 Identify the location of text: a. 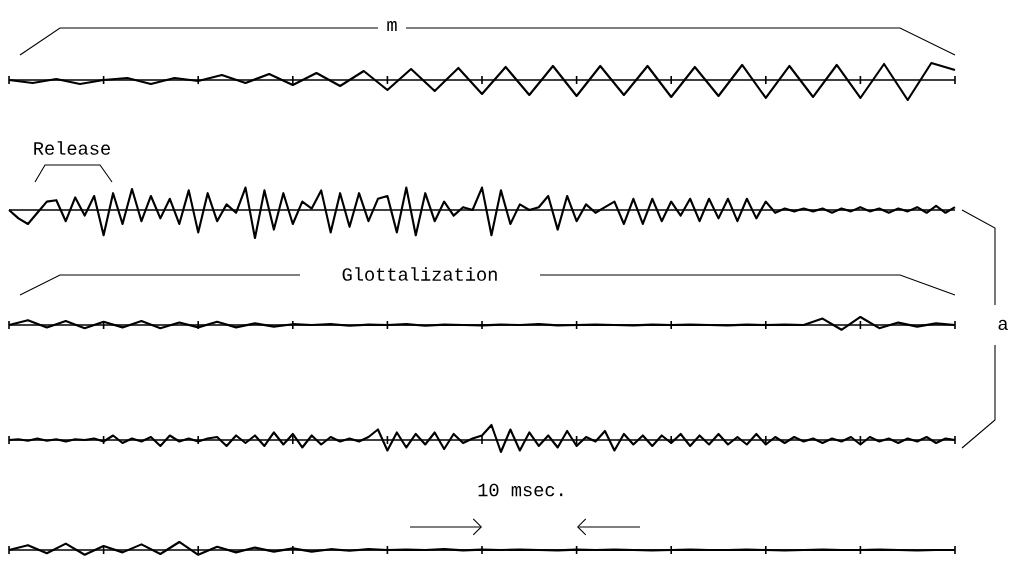
(1003, 325).